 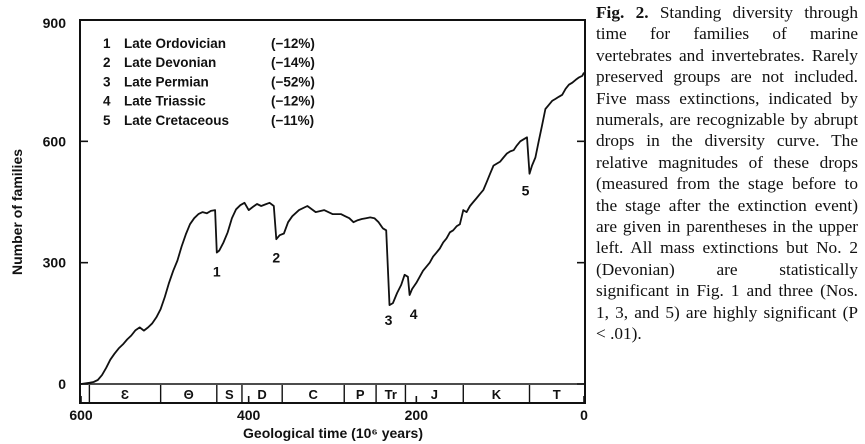 I want to click on y-tick-label: 600, so click(x=55, y=141).